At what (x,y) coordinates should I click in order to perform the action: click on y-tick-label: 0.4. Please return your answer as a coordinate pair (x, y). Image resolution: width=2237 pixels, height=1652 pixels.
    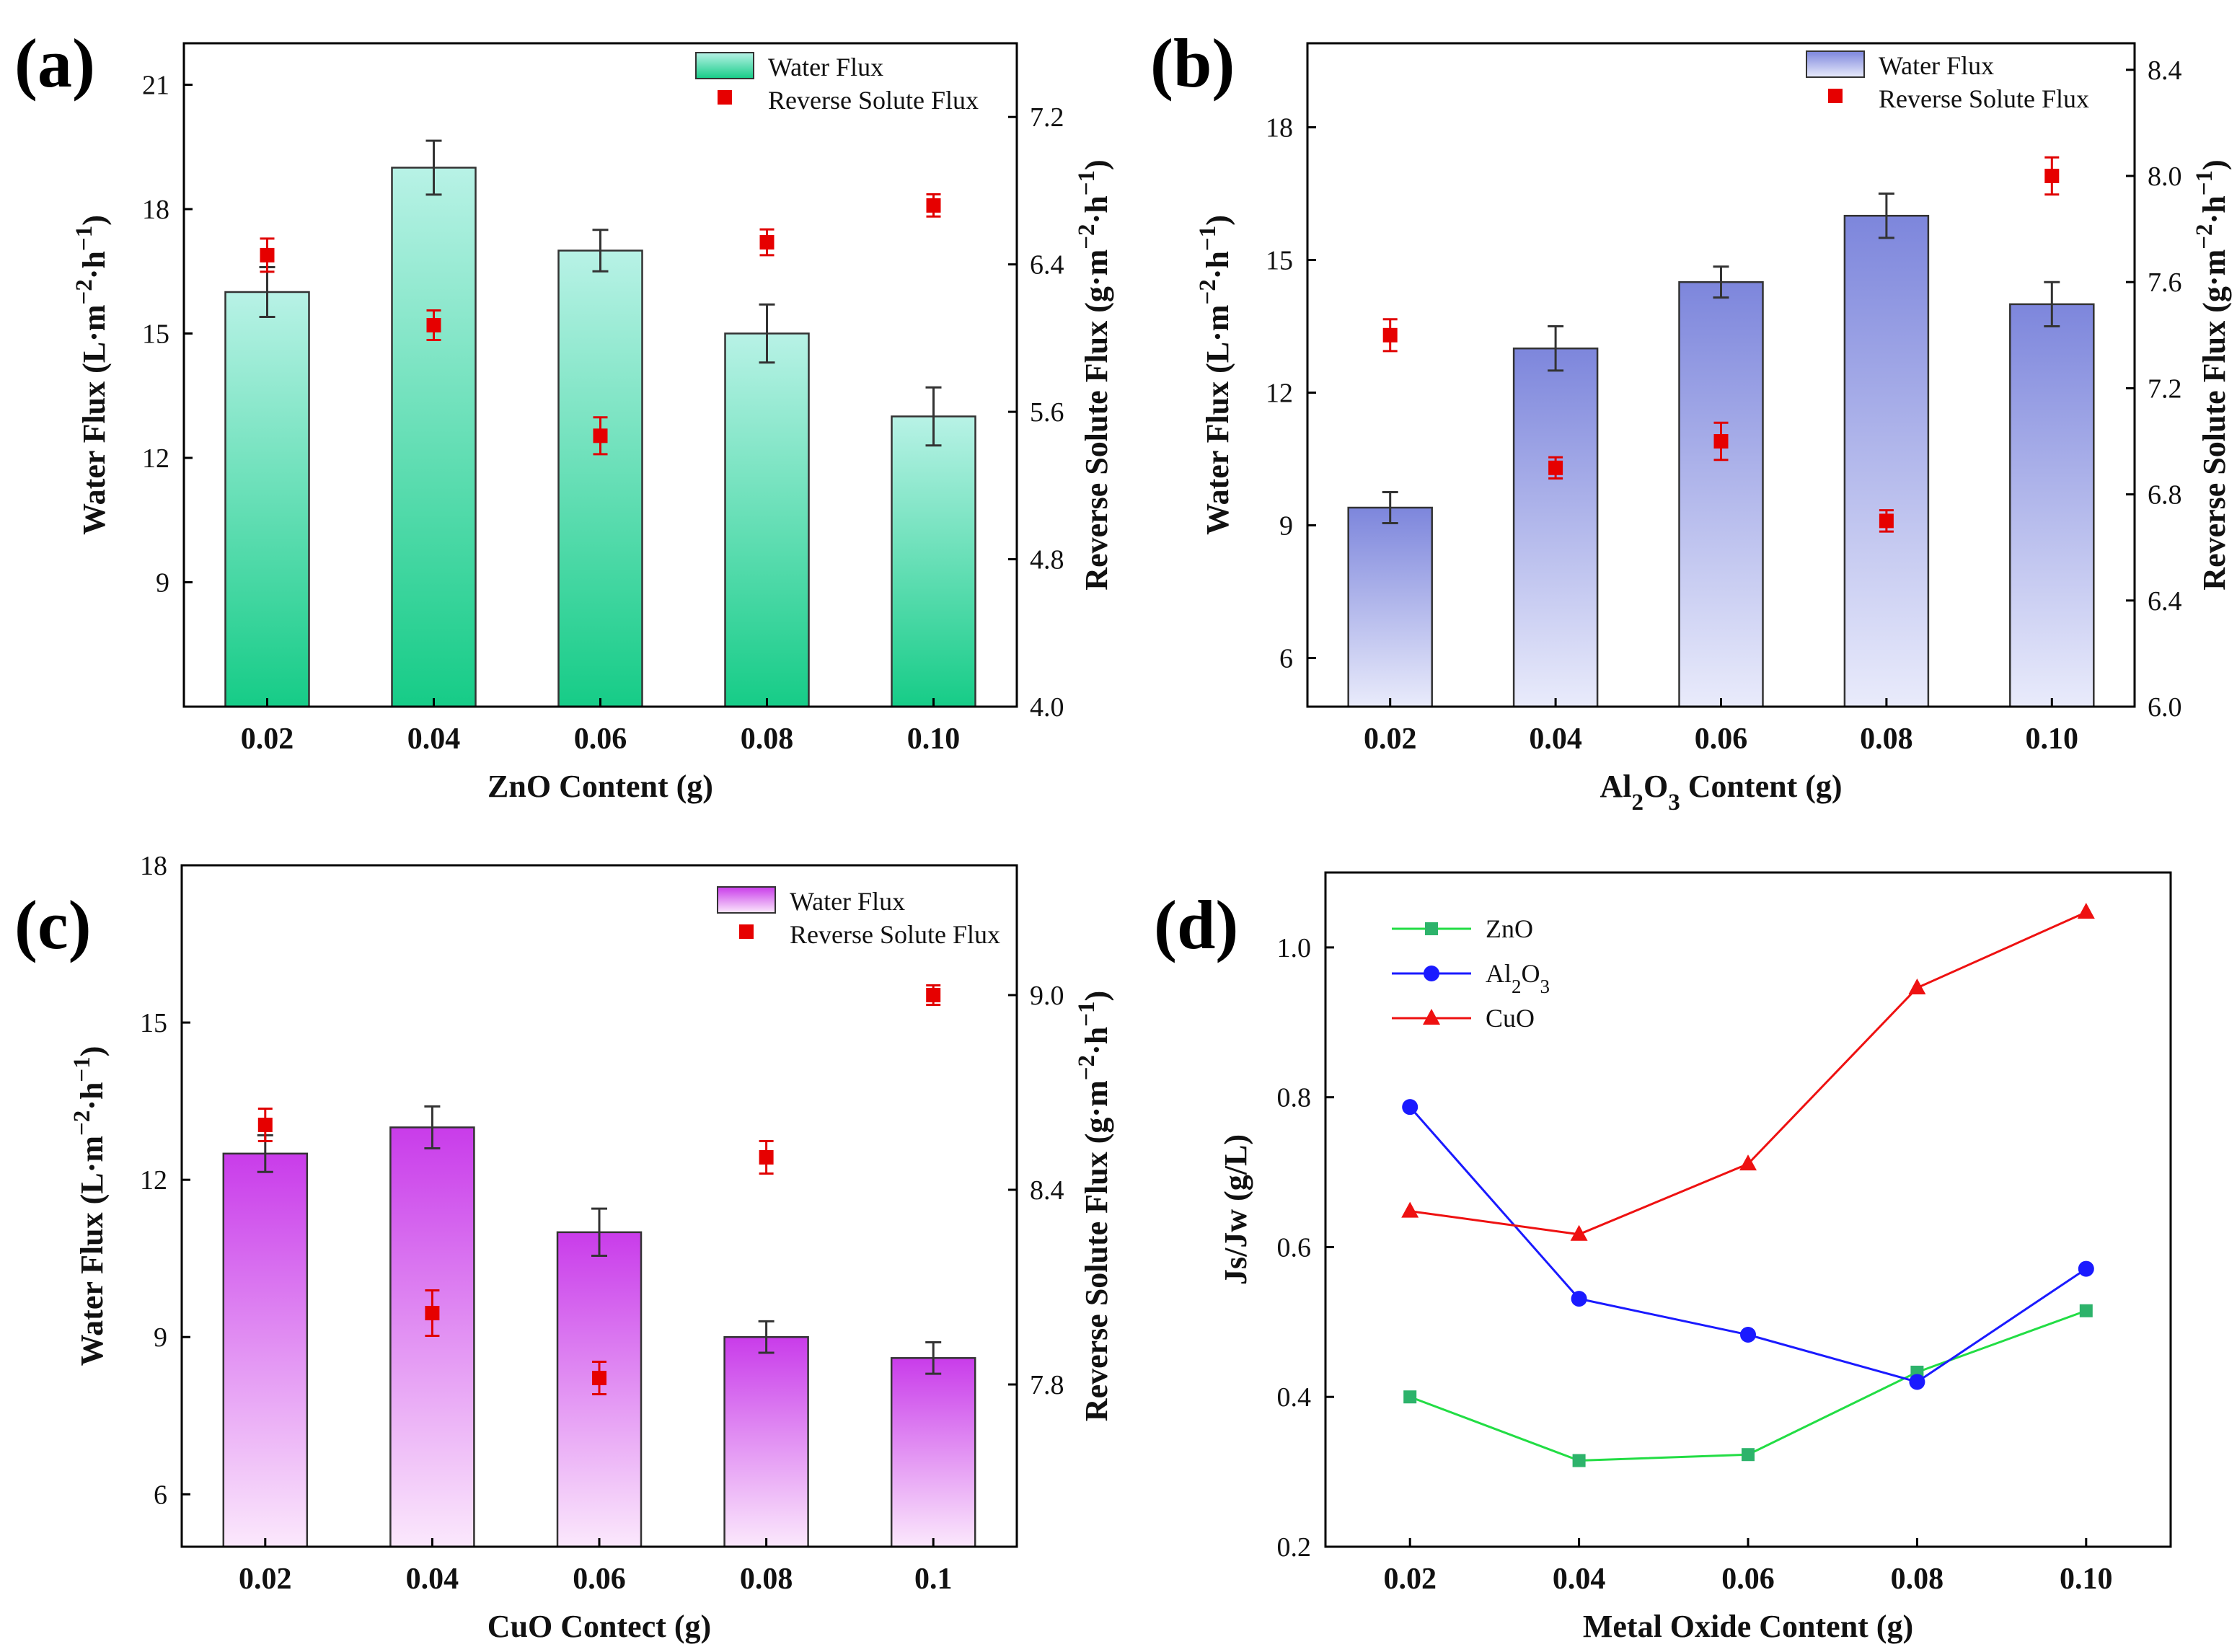
    Looking at the image, I should click on (1294, 1397).